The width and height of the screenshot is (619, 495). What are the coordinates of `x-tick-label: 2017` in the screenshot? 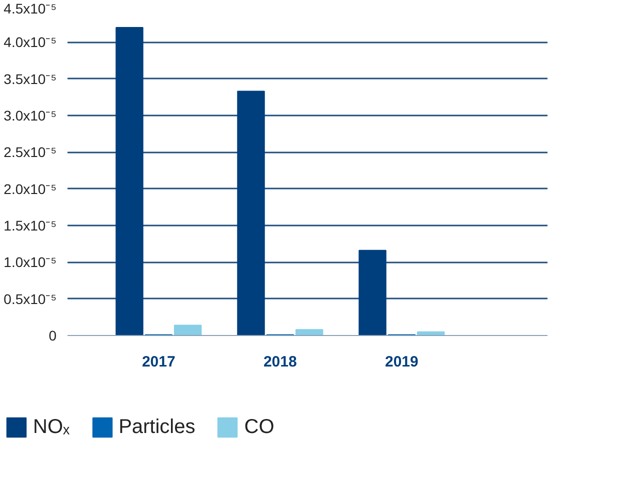 It's located at (159, 362).